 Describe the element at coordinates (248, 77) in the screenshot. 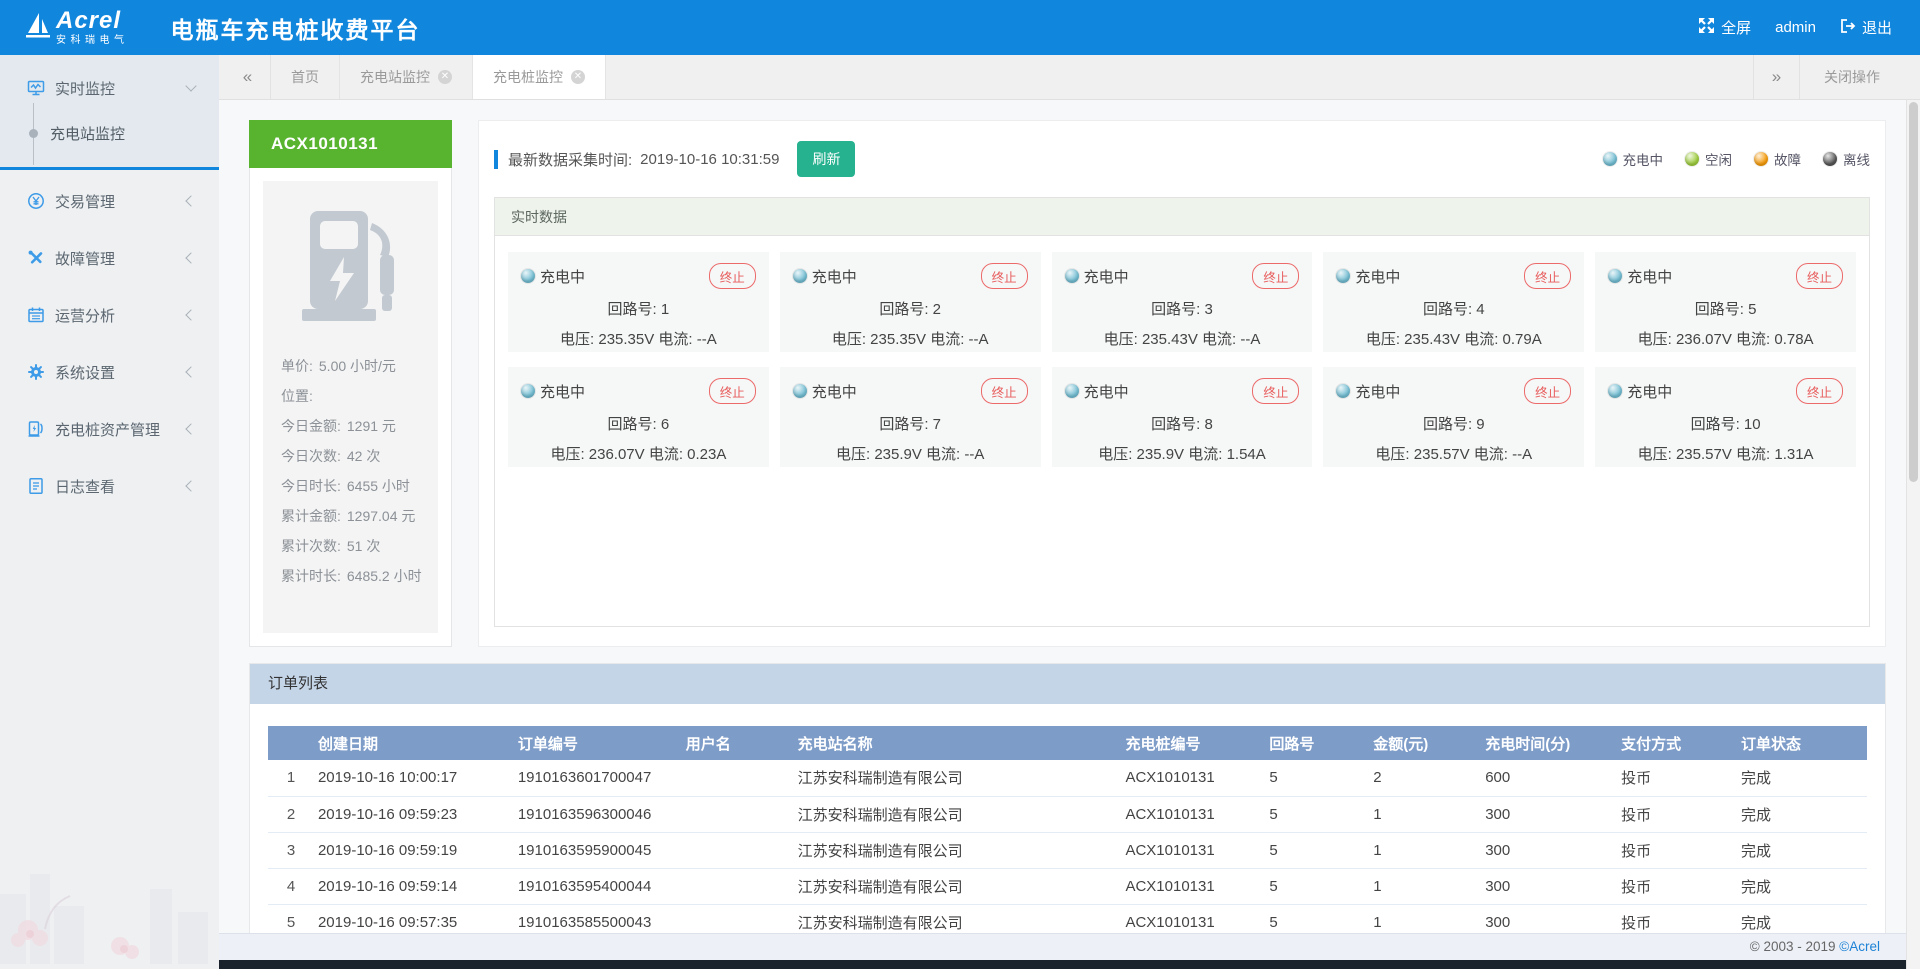

I see `tabs-scroll-left-button: «` at that location.